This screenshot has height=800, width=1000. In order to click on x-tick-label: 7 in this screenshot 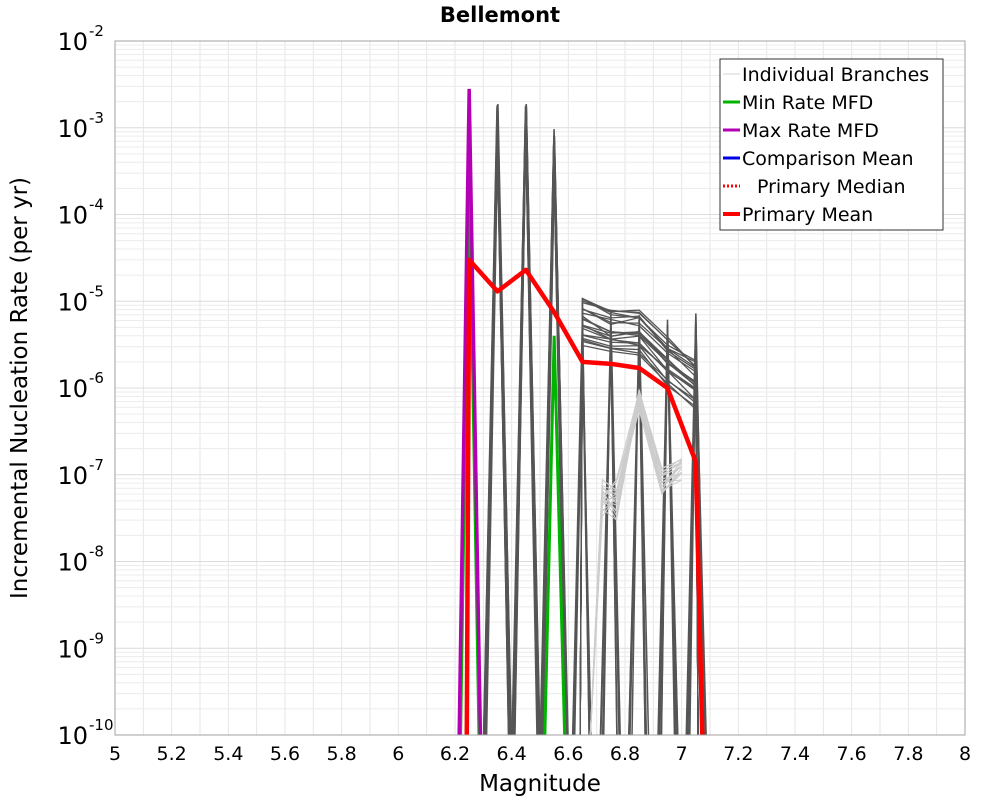, I will do `click(682, 754)`.